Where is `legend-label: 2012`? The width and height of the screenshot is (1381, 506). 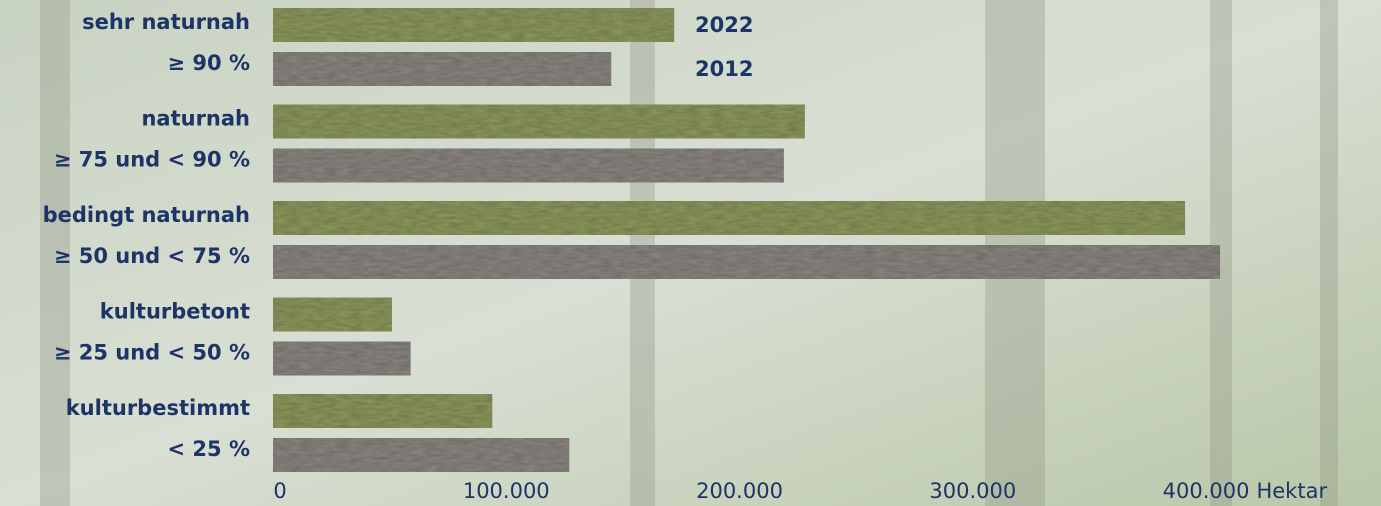 legend-label: 2012 is located at coordinates (724, 69).